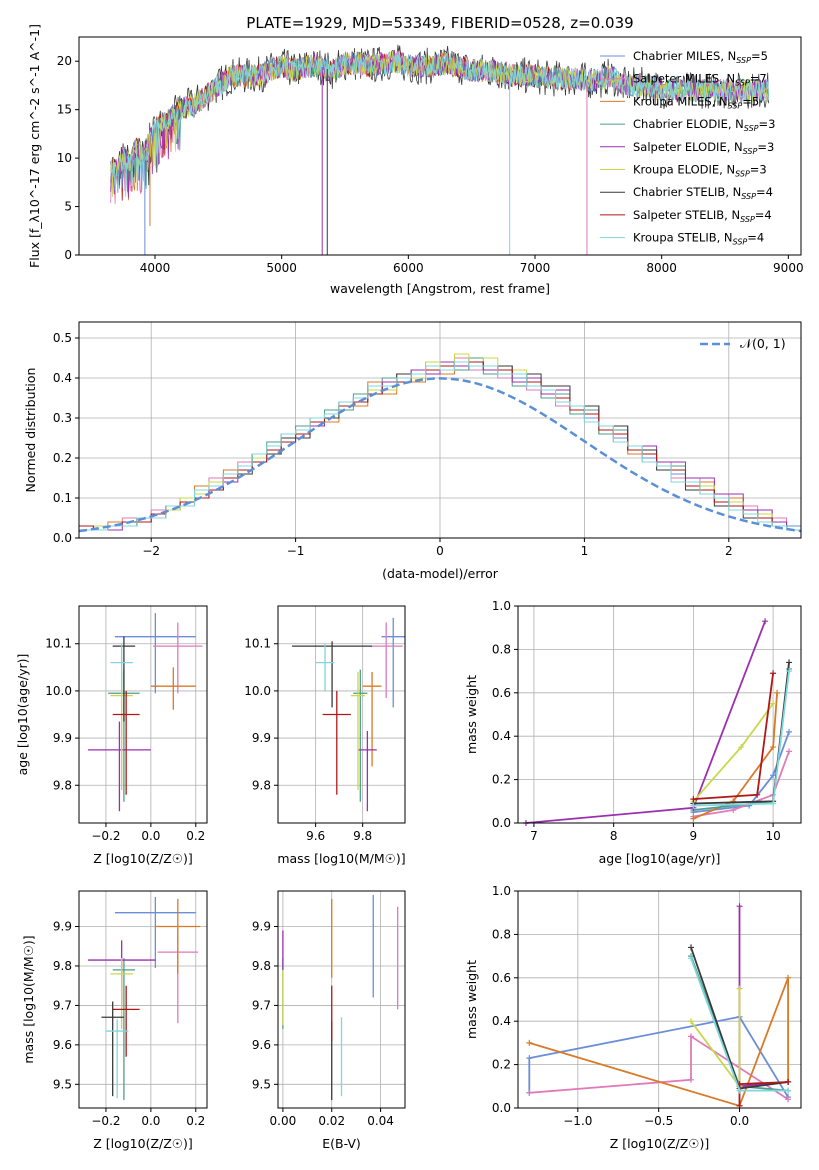 The image size is (819, 1170). I want to click on y-tick-label: 0.4, so click(62, 378).